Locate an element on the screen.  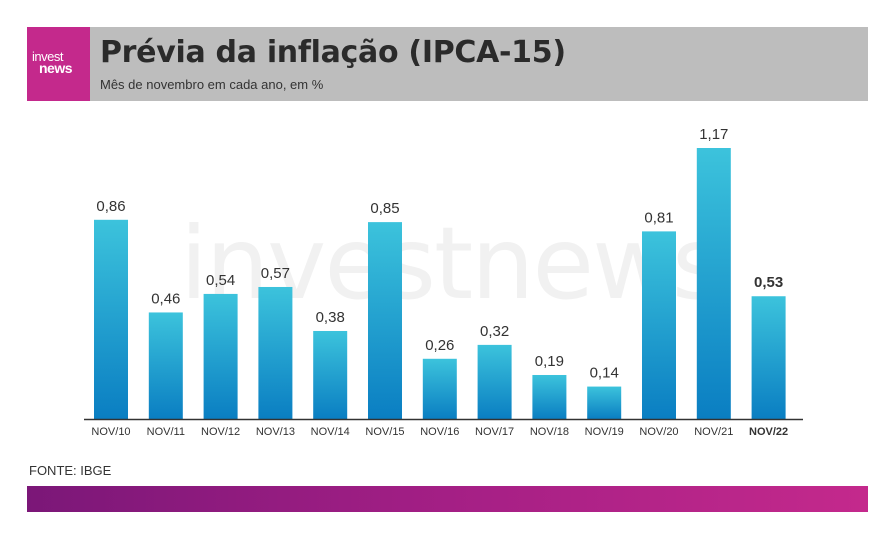
value-label: 1,17 is located at coordinates (713, 134).